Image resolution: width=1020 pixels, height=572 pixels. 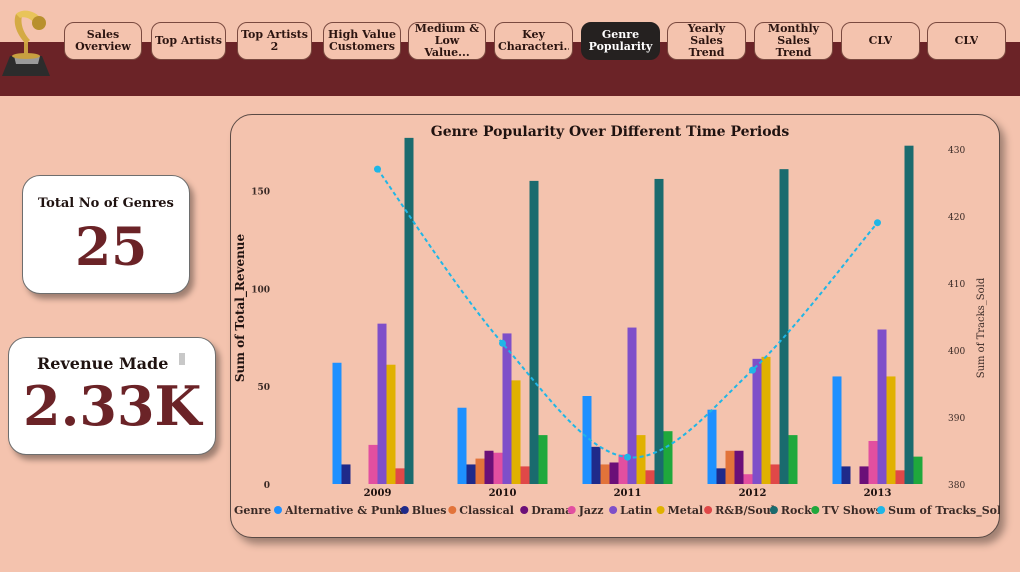 What do you see at coordinates (429, 510) in the screenshot?
I see `legend-label-1: Blues` at bounding box center [429, 510].